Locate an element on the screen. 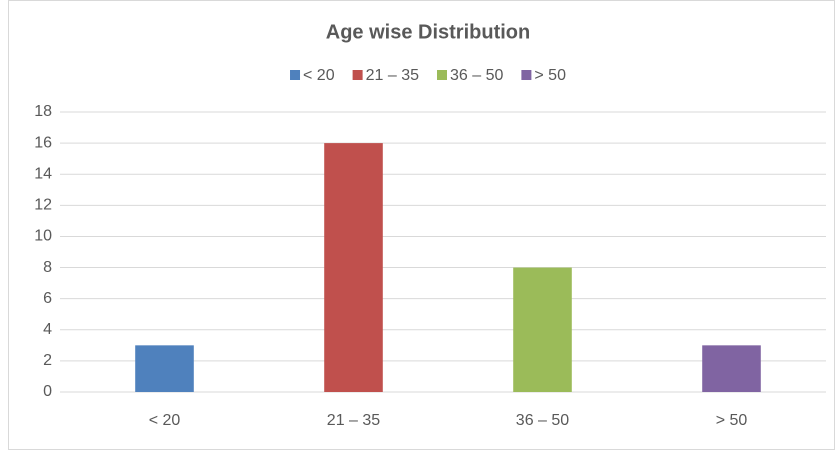 This screenshot has width=836, height=450. legend-label: < 20 is located at coordinates (319, 75).